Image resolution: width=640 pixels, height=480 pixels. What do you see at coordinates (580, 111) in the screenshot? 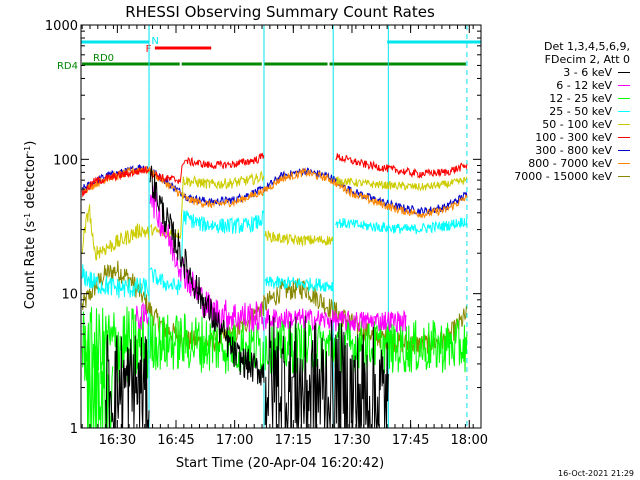
I see `legend-label: 25 - 50 keV` at bounding box center [580, 111].